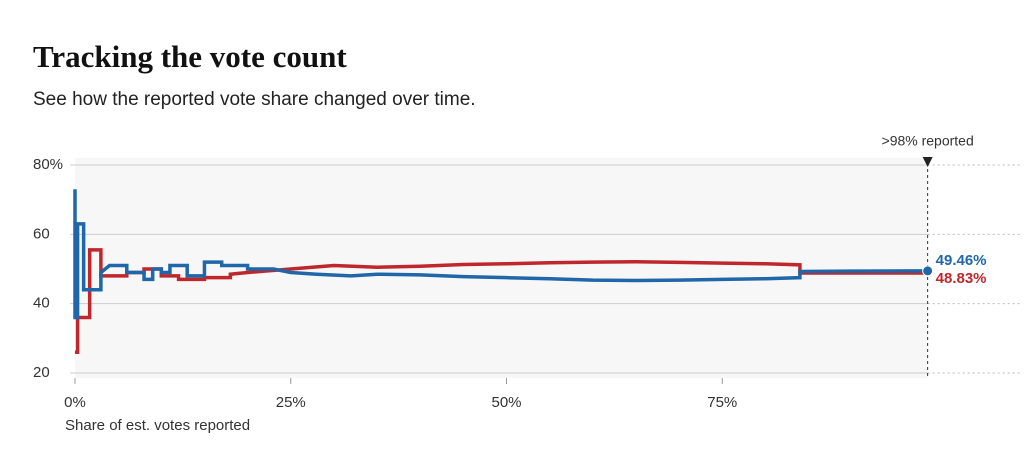 The width and height of the screenshot is (1024, 463). What do you see at coordinates (75, 402) in the screenshot?
I see `x-tick-label: 0%` at bounding box center [75, 402].